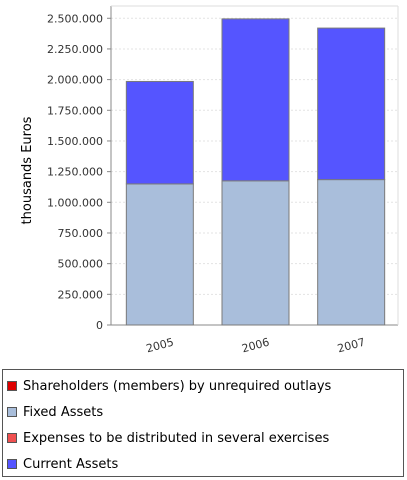 The height and width of the screenshot is (480, 407). I want to click on y-tick-label: 1.000.000, so click(75, 202).